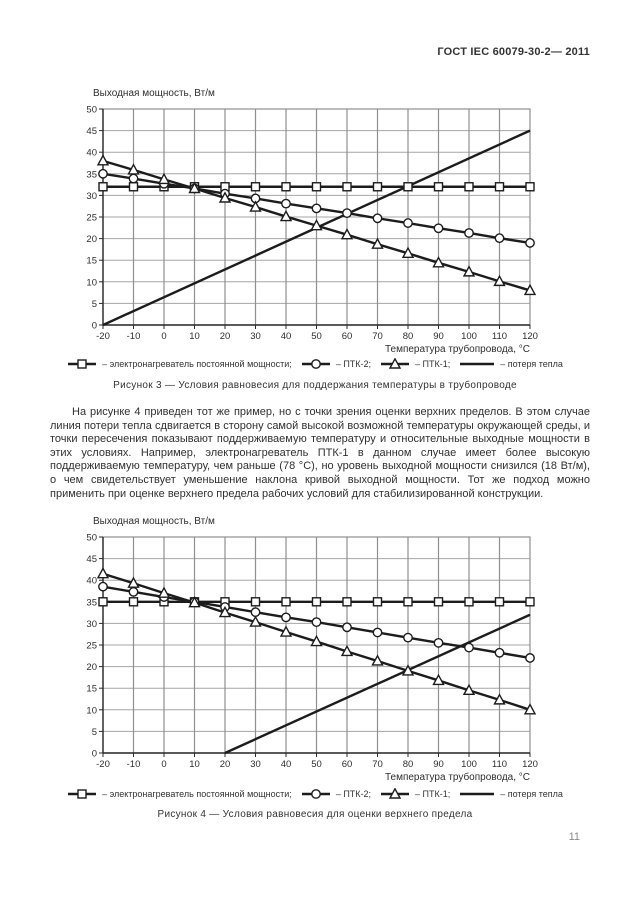  I want to click on x-tick-label: 0, so click(163, 336).